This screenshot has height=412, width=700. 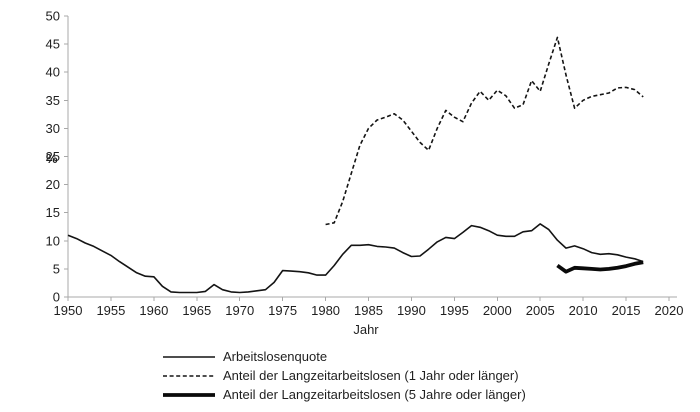 I want to click on legend-line-thick-solid, so click(x=189, y=394).